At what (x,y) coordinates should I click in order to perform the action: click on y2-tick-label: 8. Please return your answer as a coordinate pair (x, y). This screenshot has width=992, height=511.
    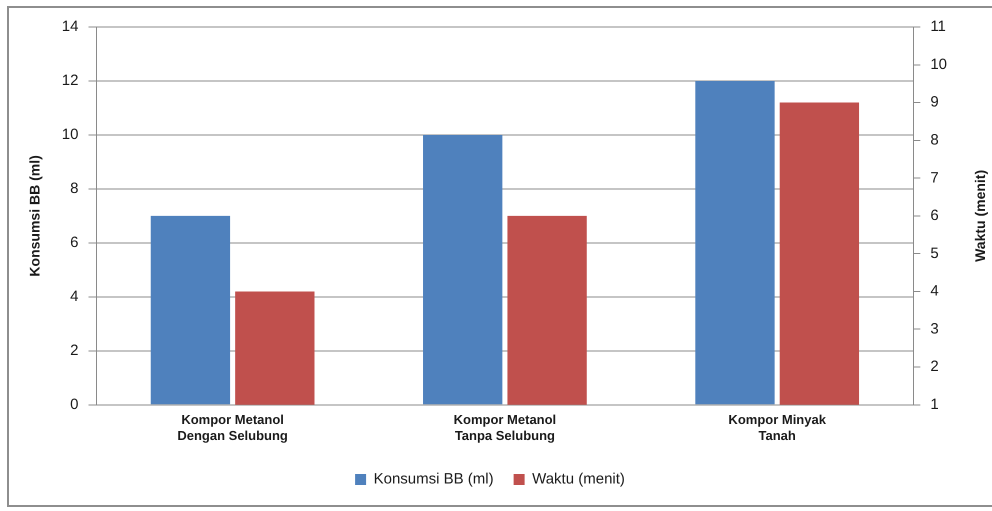
    Looking at the image, I should click on (934, 139).